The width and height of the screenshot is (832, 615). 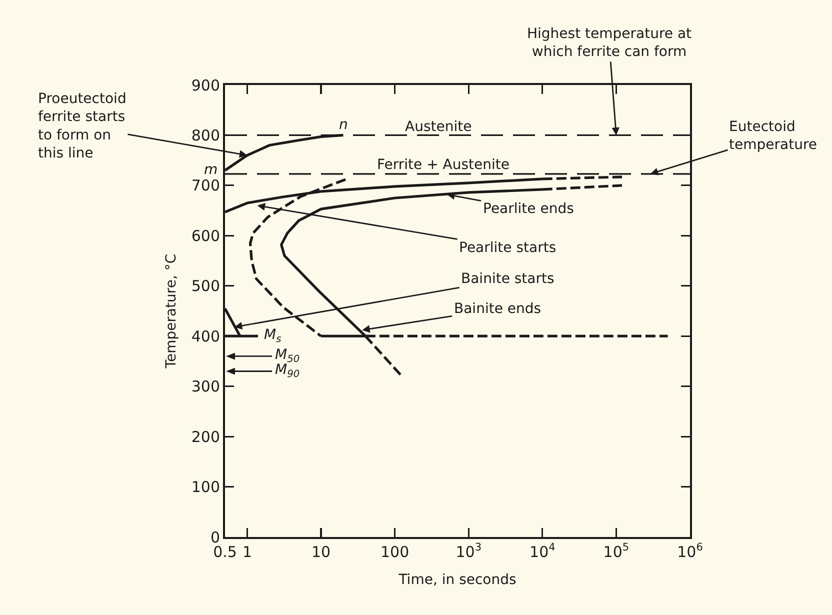 I want to click on x-tick-label: 10$^{5}$, so click(x=616, y=551).